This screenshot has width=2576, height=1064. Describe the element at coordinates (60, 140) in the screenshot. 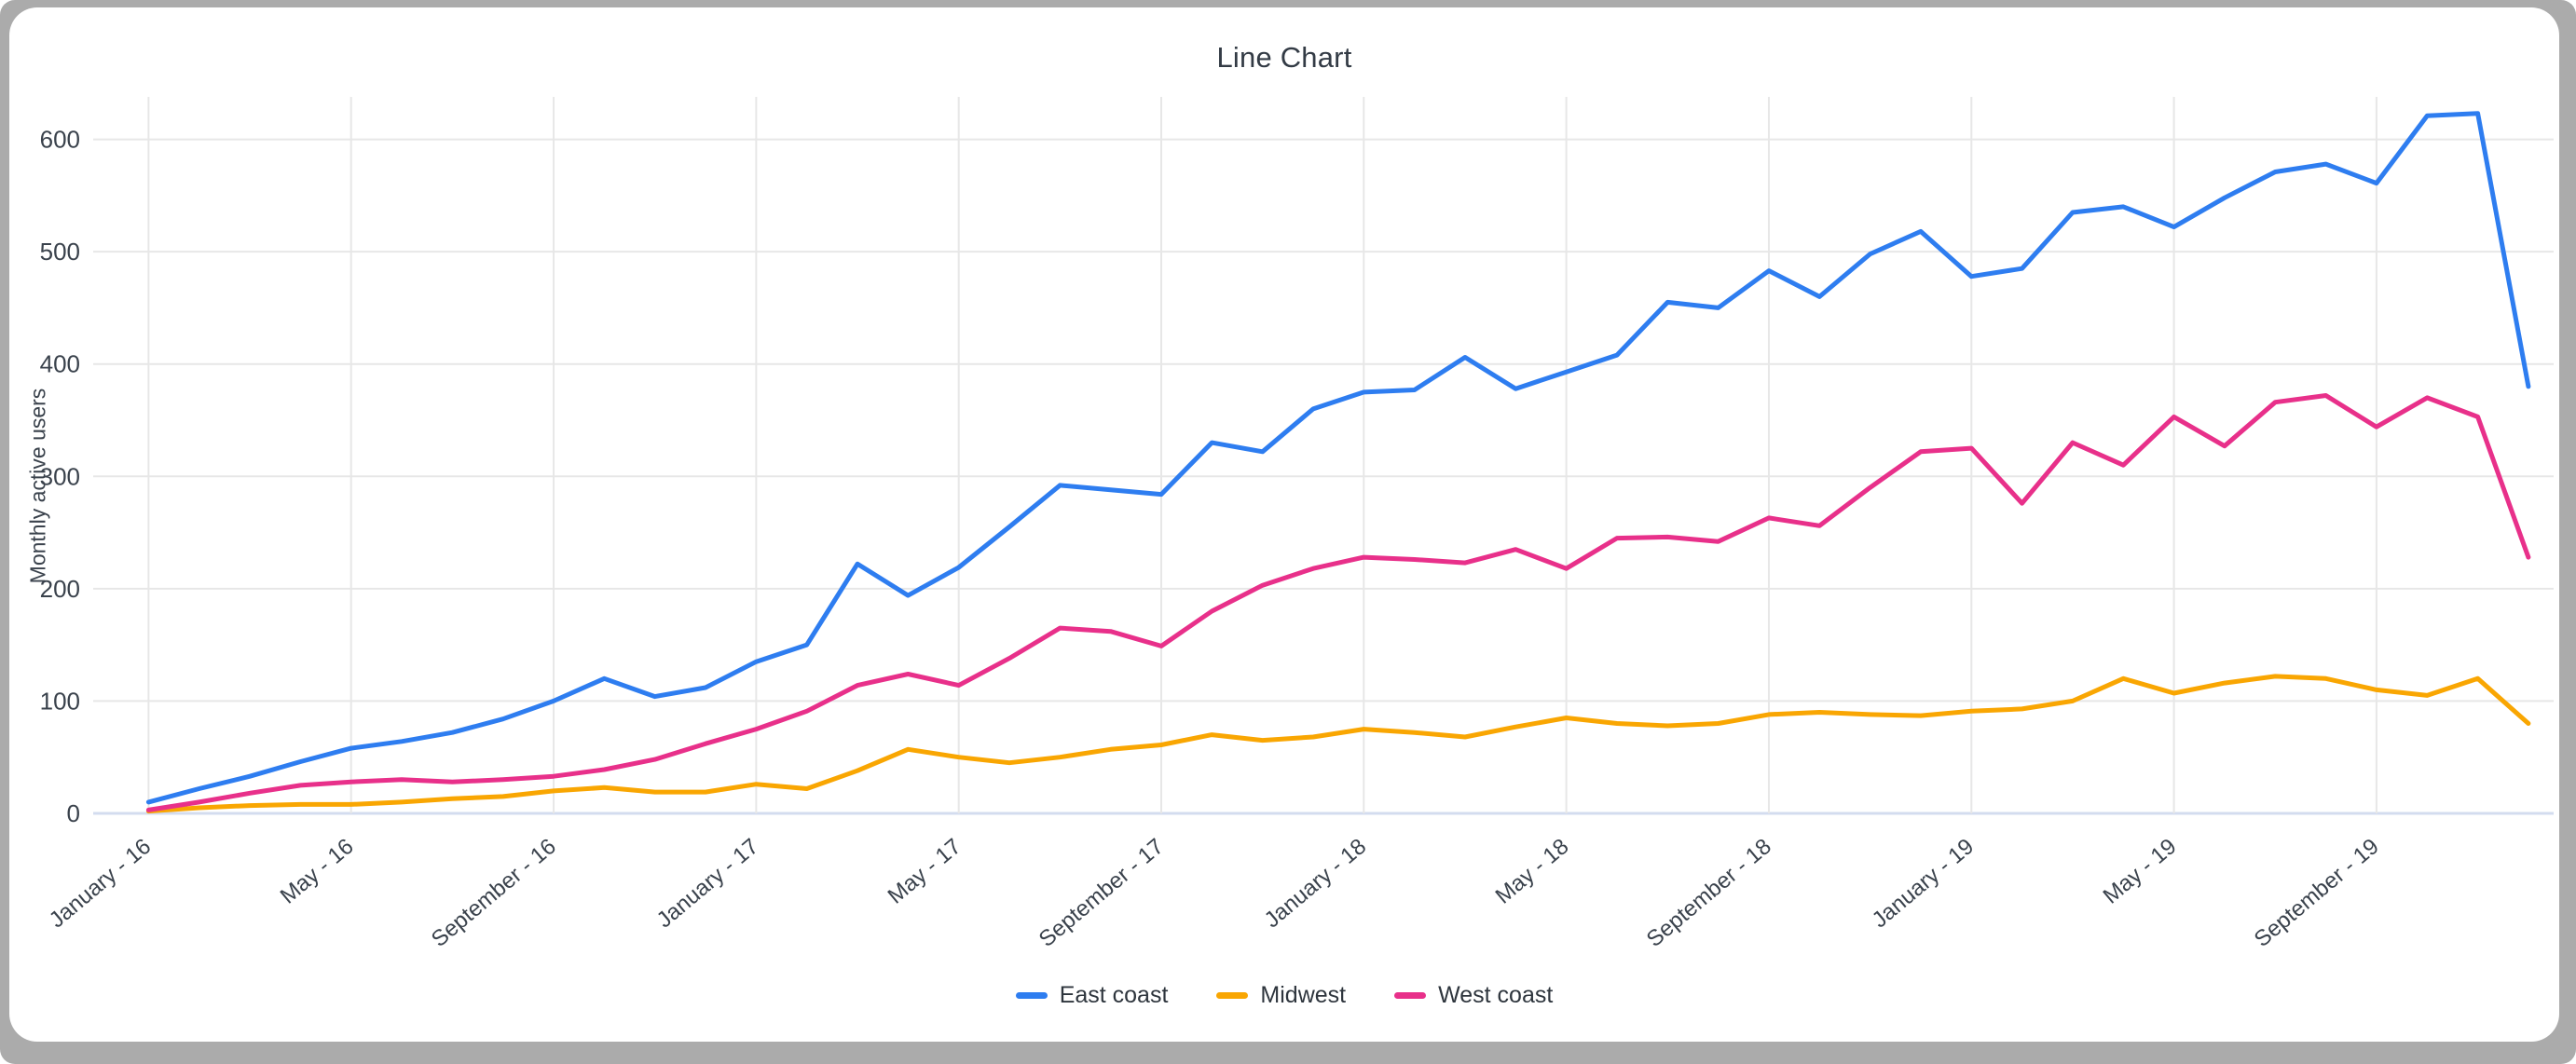

I see `y-tick-label: 600` at that location.